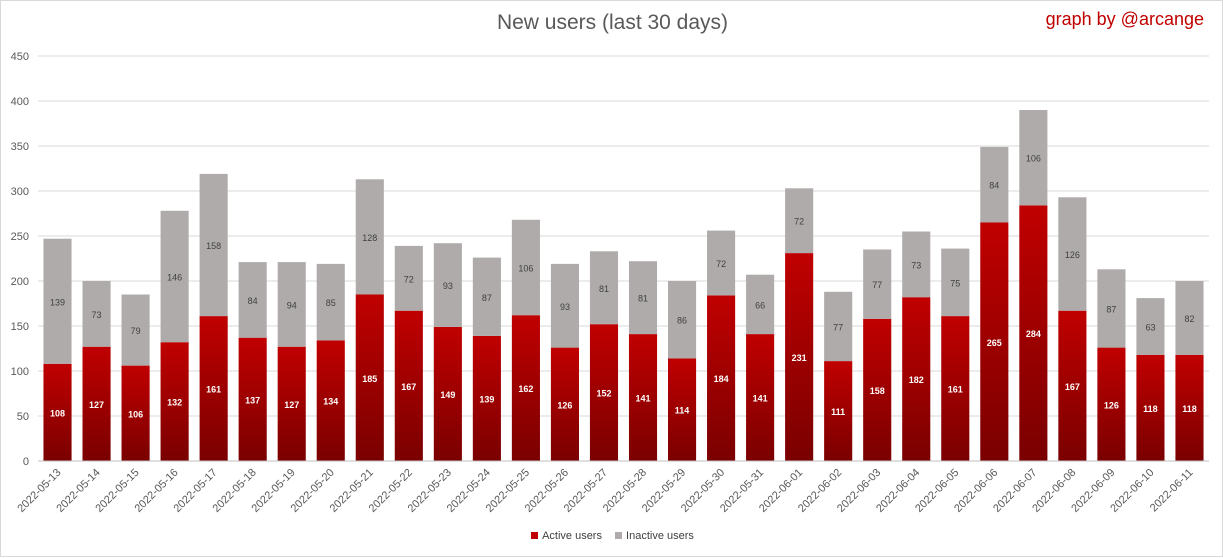 This screenshot has height=558, width=1223. I want to click on y-tick-label: 100, so click(20, 372).